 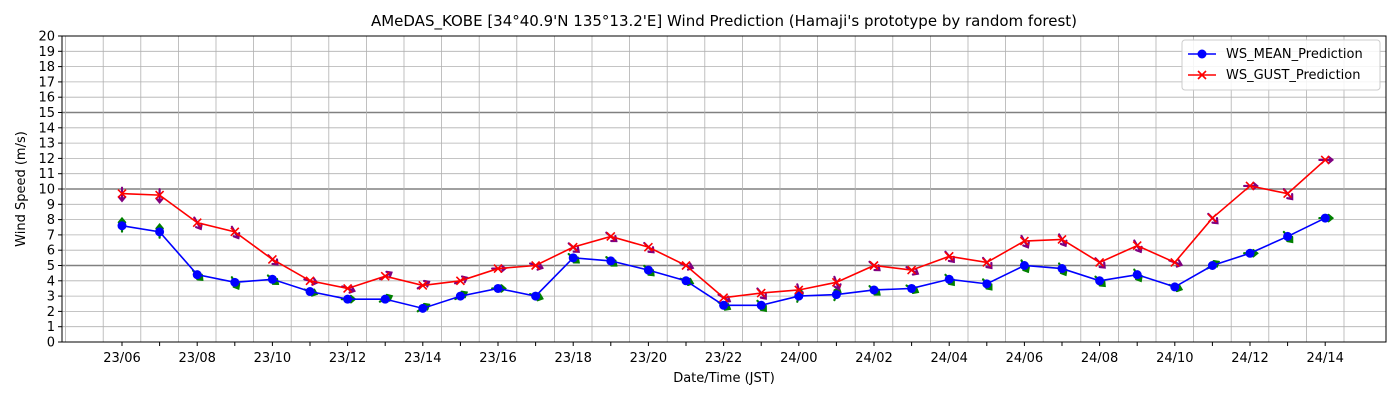 I want to click on y-tick-label: 19, so click(x=46, y=52).